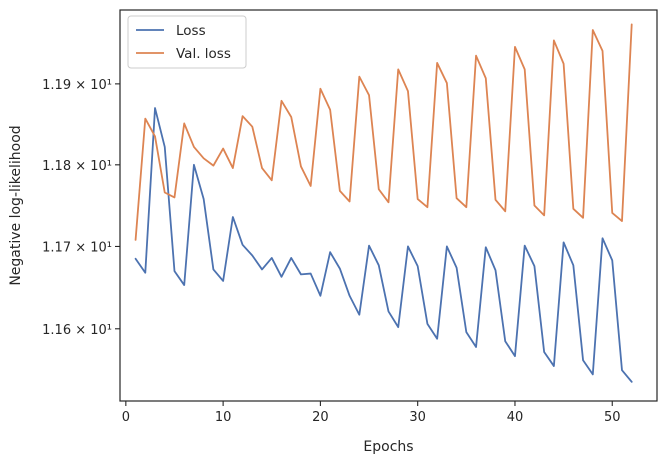 The image size is (667, 463). What do you see at coordinates (77, 330) in the screenshot?
I see `y-tick-label: 1.16 × 10¹` at bounding box center [77, 330].